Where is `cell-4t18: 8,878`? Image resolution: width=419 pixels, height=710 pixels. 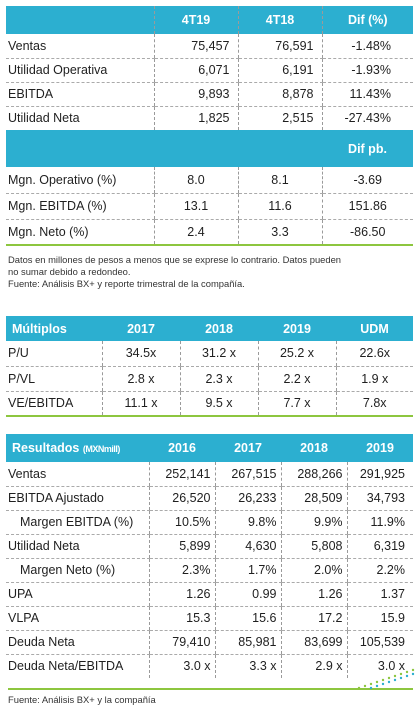 cell-4t18: 8,878 is located at coordinates (279, 94).